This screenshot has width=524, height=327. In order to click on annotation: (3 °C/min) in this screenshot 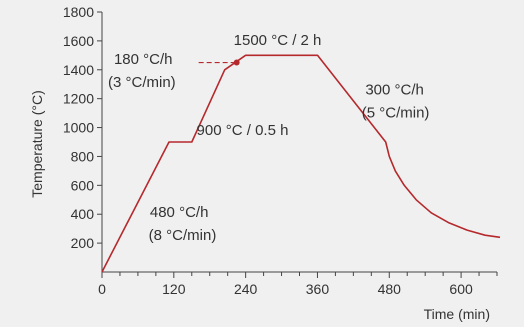, I will do `click(142, 82)`.